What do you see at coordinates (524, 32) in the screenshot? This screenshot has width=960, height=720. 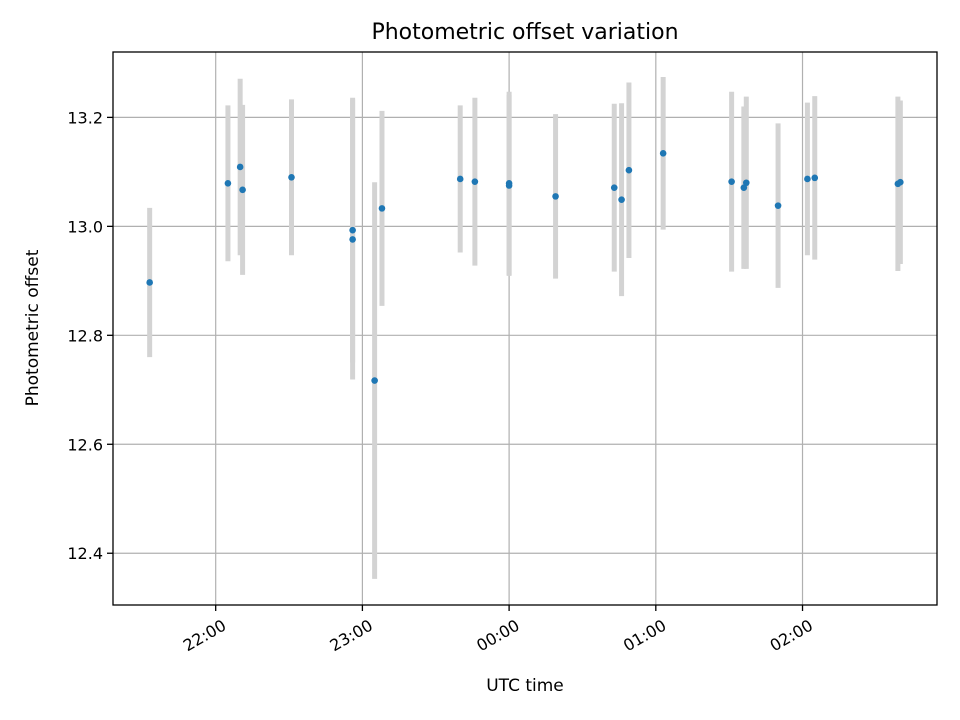 I see `chart-title: Photometric offset variation` at bounding box center [524, 32].